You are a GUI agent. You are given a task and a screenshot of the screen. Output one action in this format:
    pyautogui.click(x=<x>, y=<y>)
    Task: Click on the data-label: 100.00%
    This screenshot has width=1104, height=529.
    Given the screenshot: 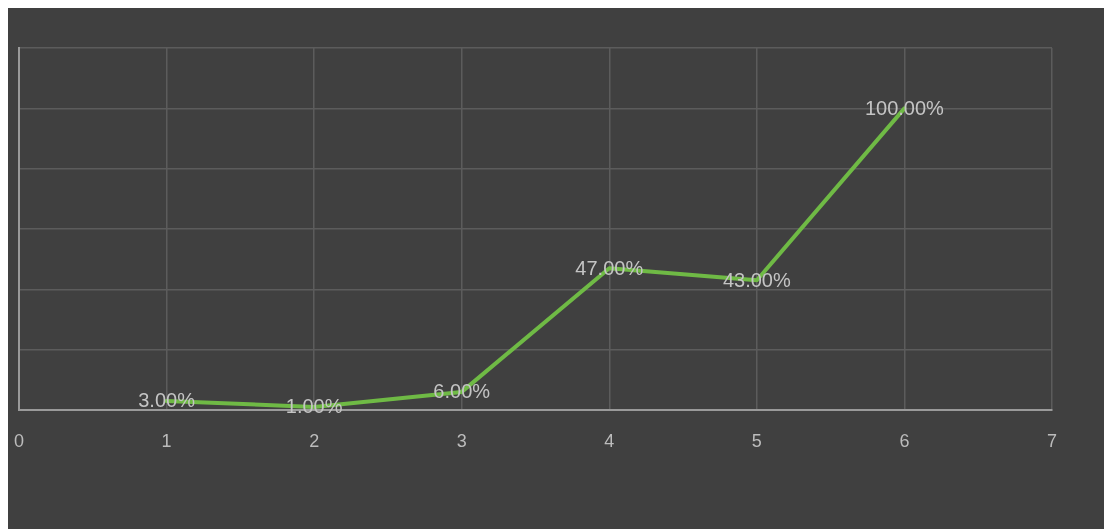 What is the action you would take?
    pyautogui.click(x=904, y=107)
    